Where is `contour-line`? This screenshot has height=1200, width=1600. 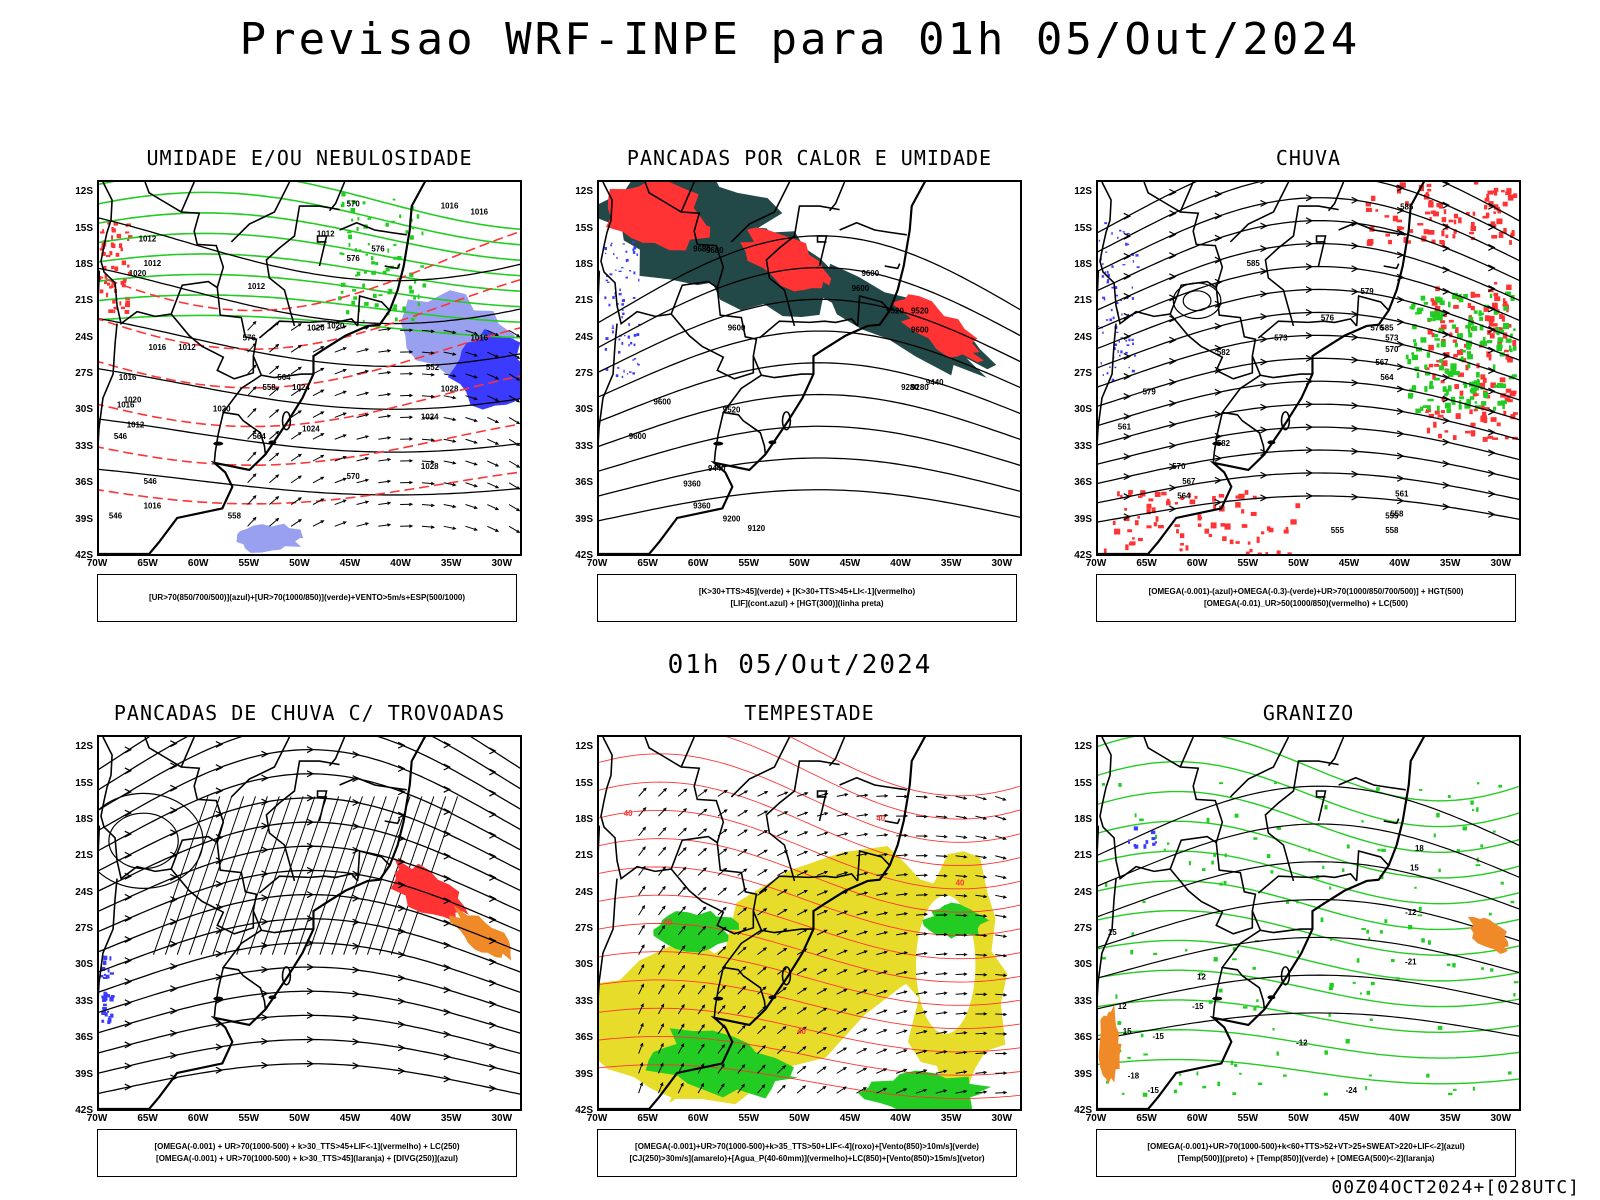 contour-line is located at coordinates (1308, 889).